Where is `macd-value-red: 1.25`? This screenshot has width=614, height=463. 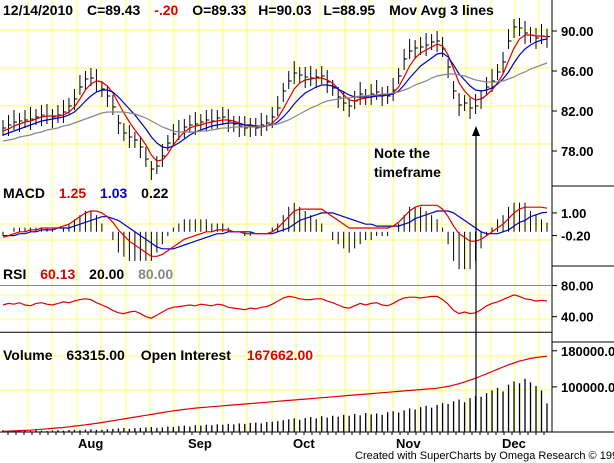
macd-value-red: 1.25 is located at coordinates (72, 193).